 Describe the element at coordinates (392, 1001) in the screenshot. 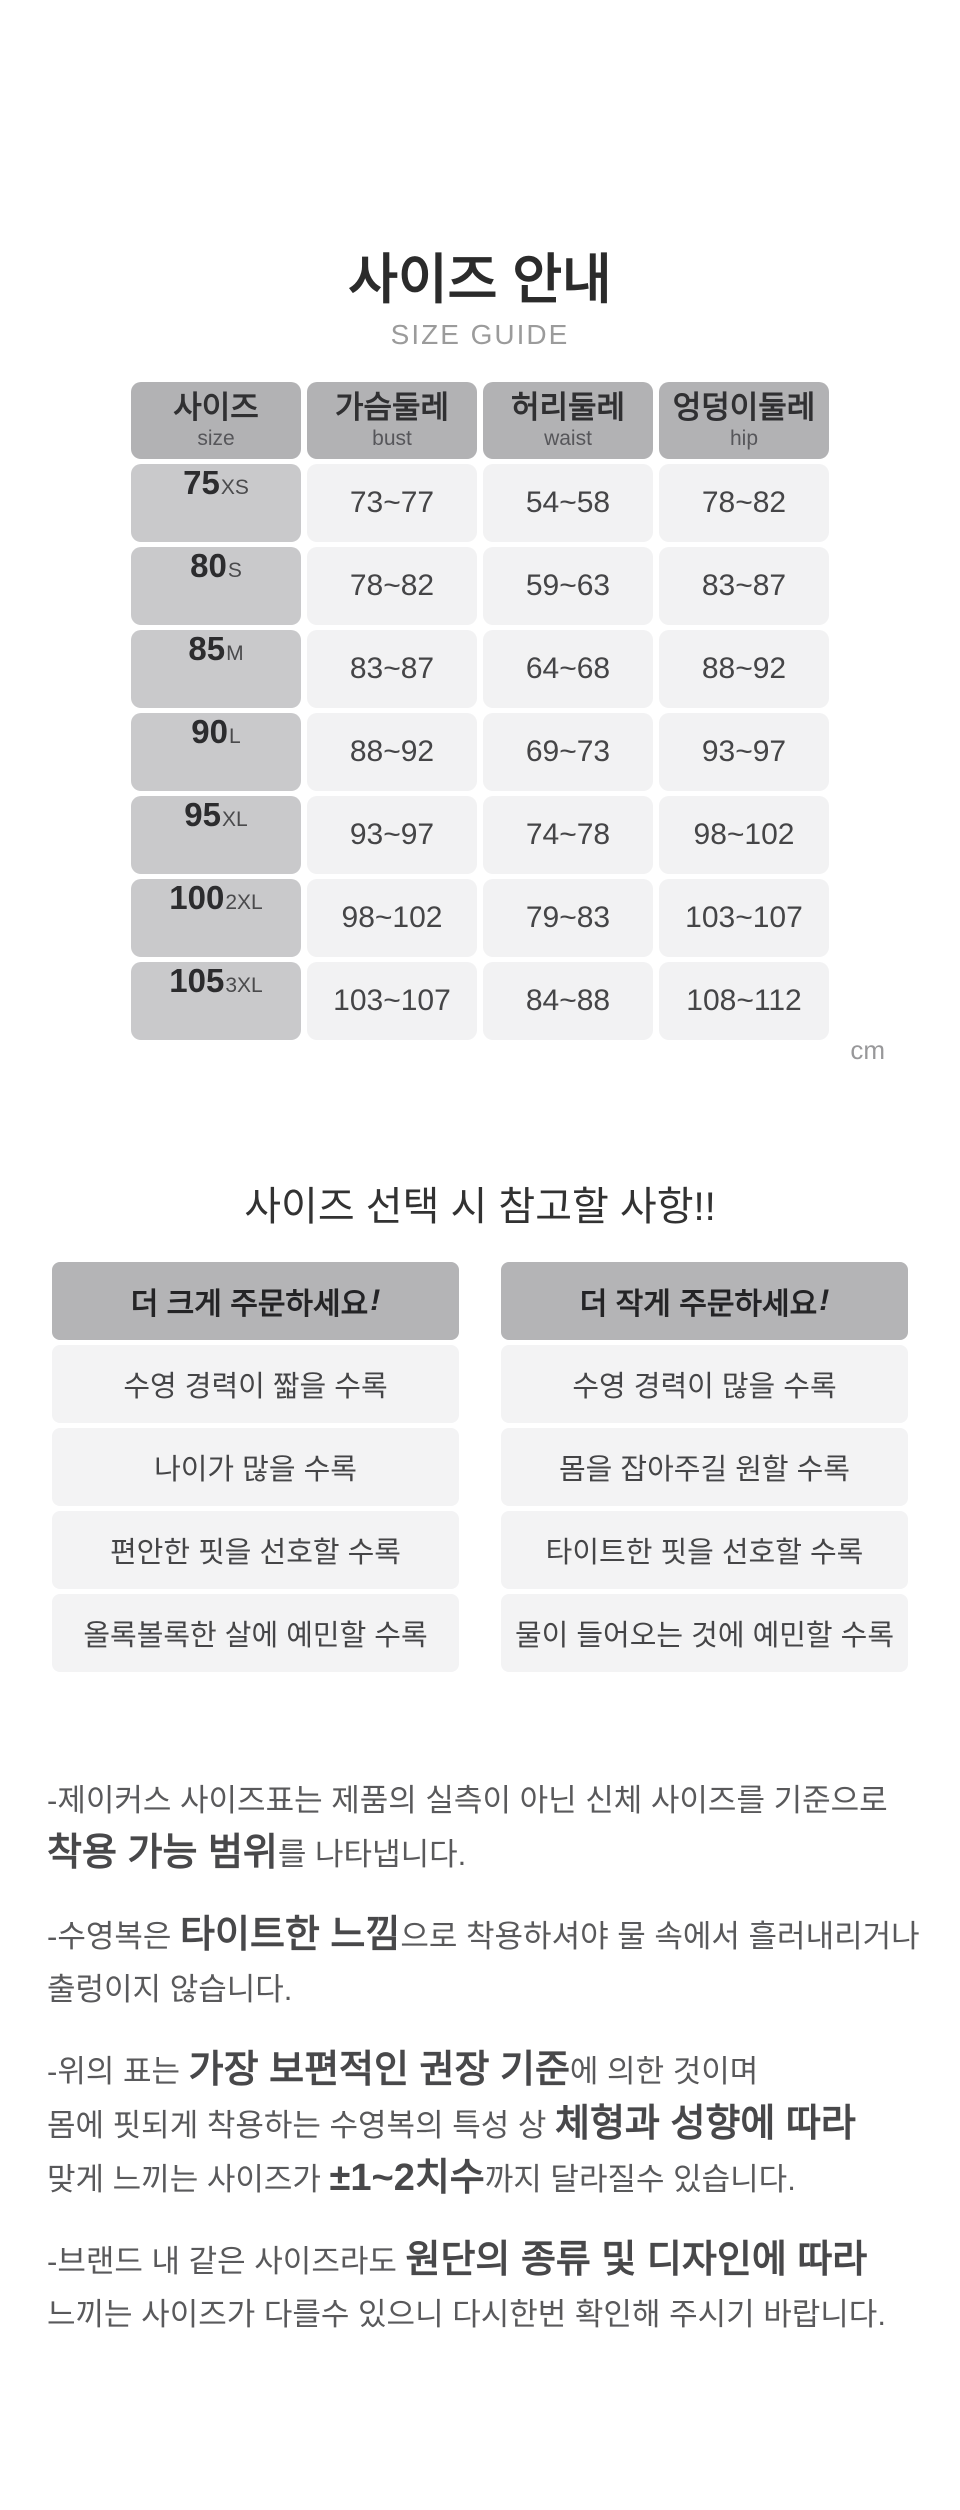

I see `bust-cell: 103~107` at that location.